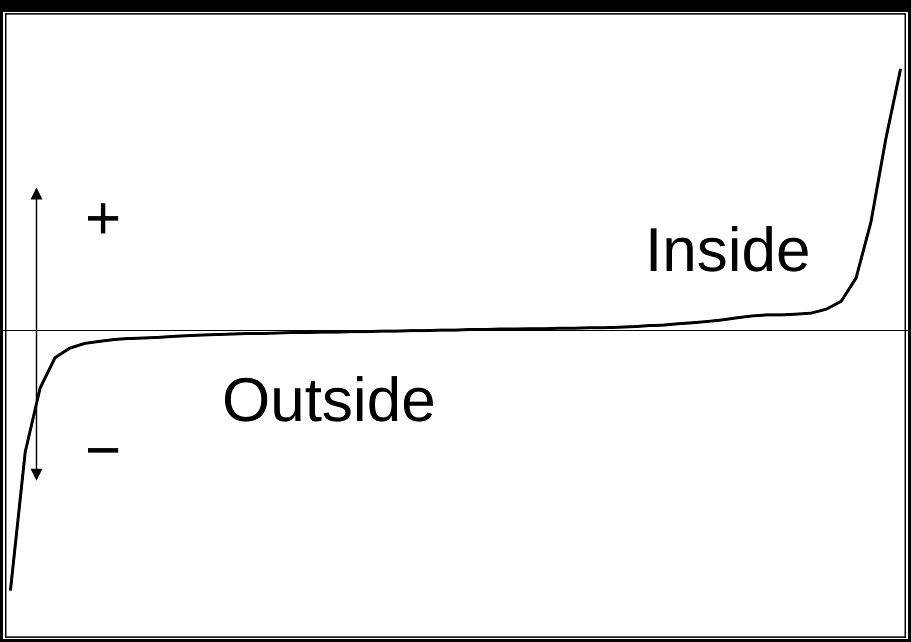  I want to click on annotation: +, so click(103, 218).